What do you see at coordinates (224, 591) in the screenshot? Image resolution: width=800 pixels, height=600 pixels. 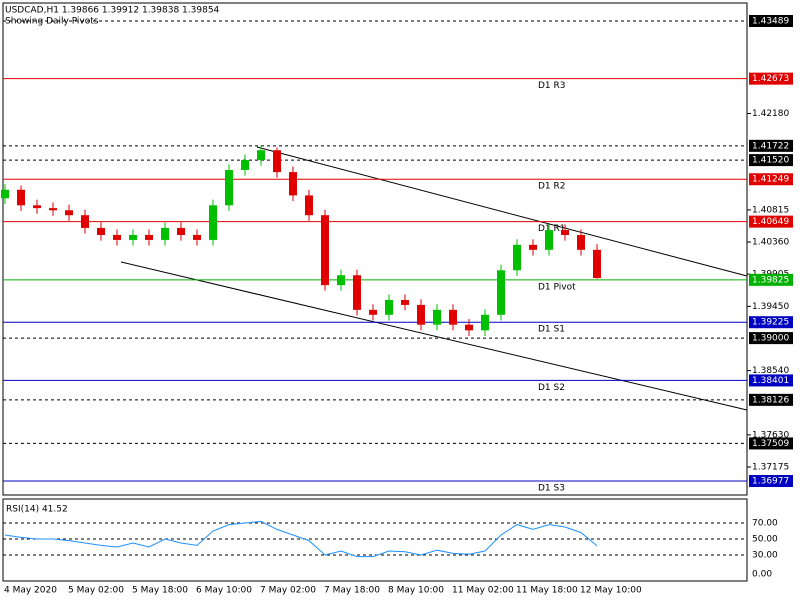 I see `x-tick-label: 6 May 10:00` at bounding box center [224, 591].